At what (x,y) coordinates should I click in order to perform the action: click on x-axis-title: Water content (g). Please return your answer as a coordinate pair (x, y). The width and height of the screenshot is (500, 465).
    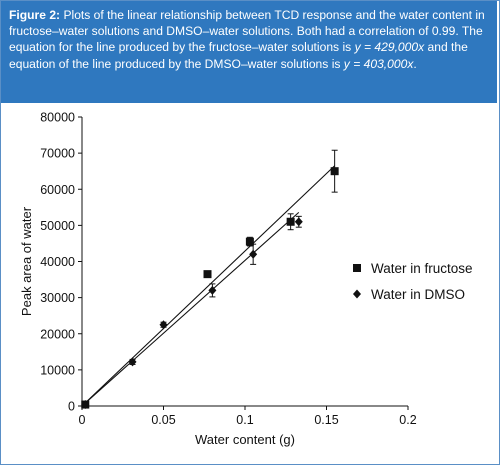
    Looking at the image, I should click on (245, 439).